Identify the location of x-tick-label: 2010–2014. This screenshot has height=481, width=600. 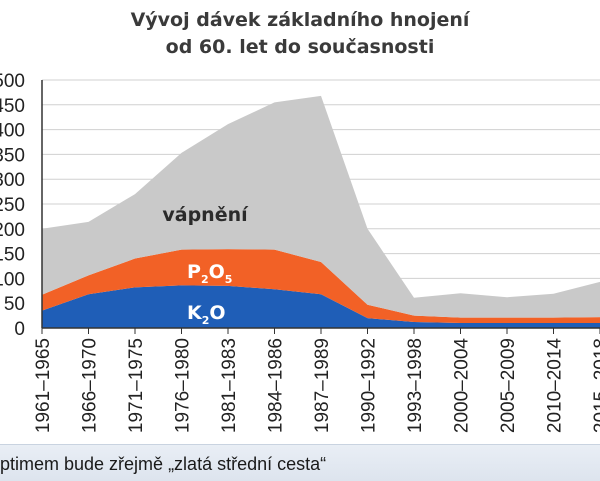
(555, 386).